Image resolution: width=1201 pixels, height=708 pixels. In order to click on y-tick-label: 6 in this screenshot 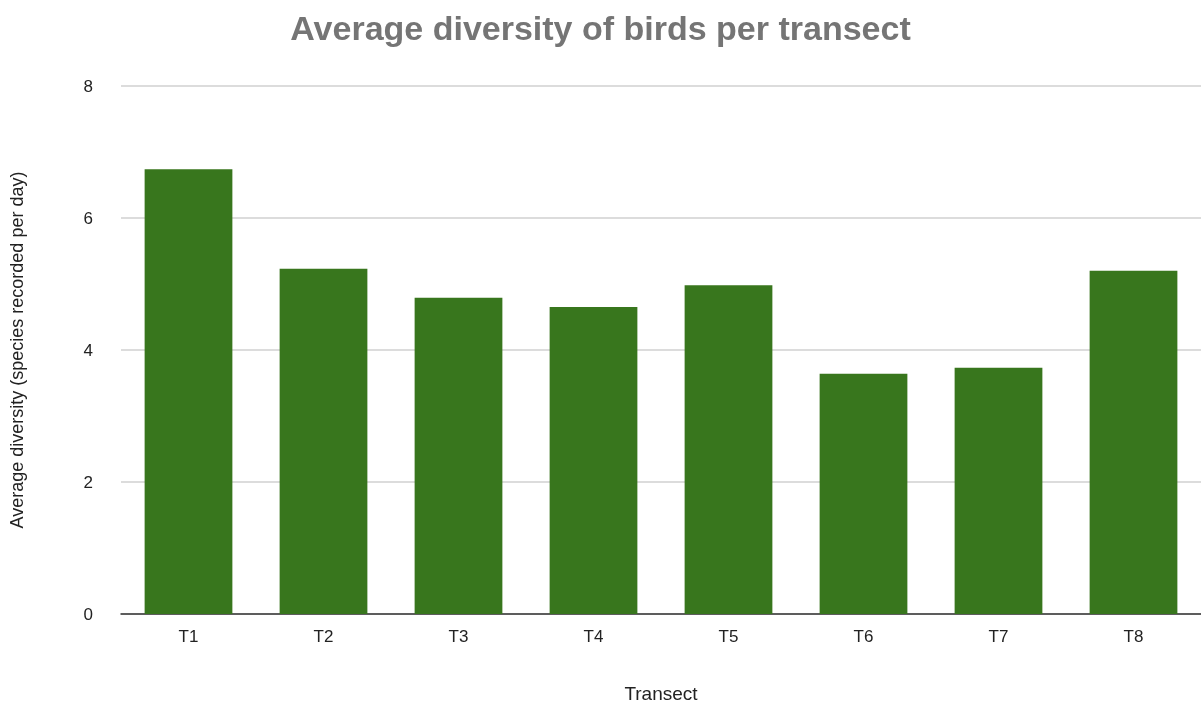, I will do `click(88, 218)`.